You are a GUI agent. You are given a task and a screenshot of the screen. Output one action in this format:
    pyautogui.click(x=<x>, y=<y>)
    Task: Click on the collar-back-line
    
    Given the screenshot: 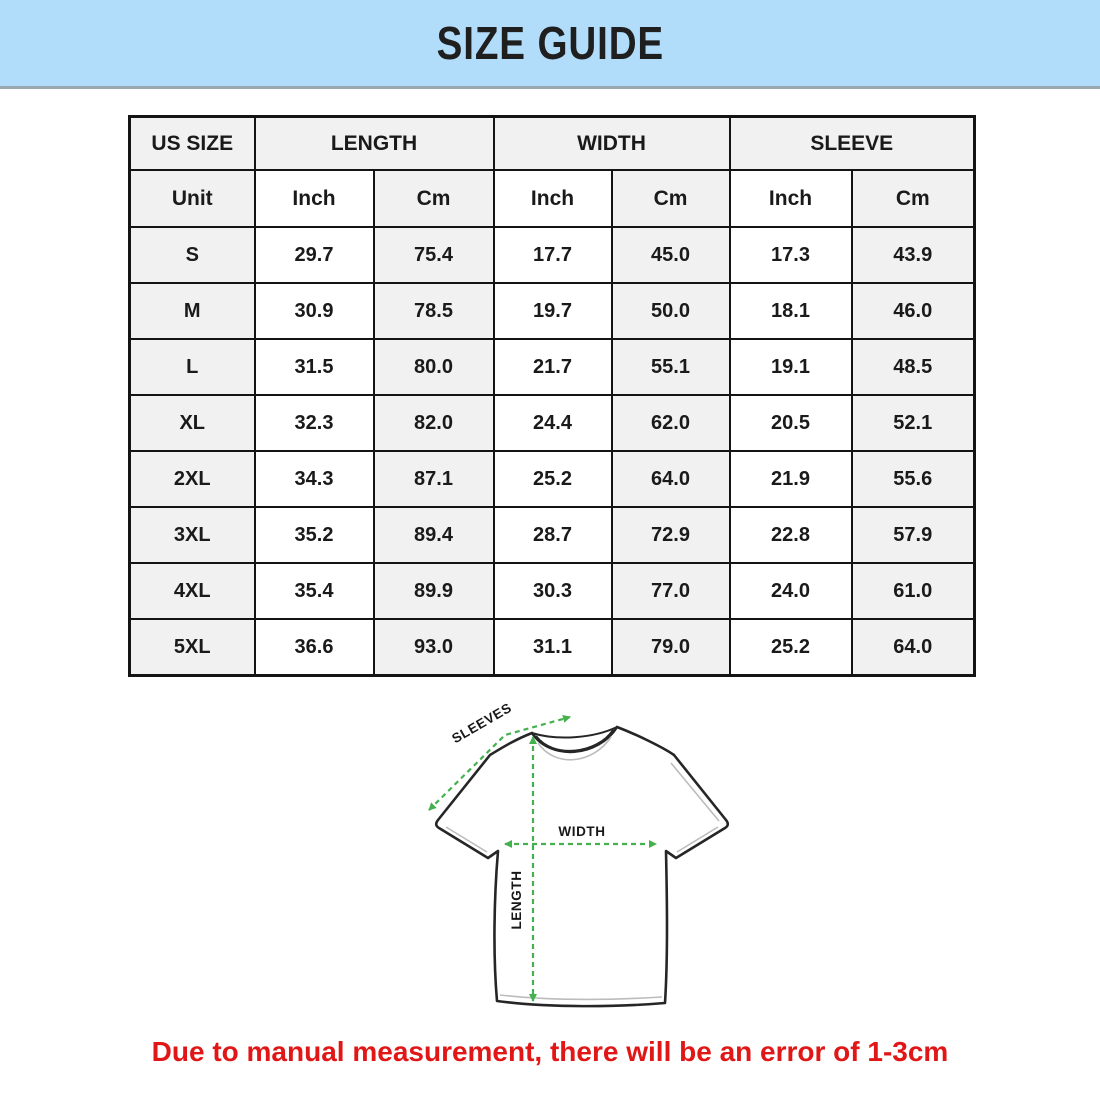 What is the action you would take?
    pyautogui.click(x=574, y=732)
    